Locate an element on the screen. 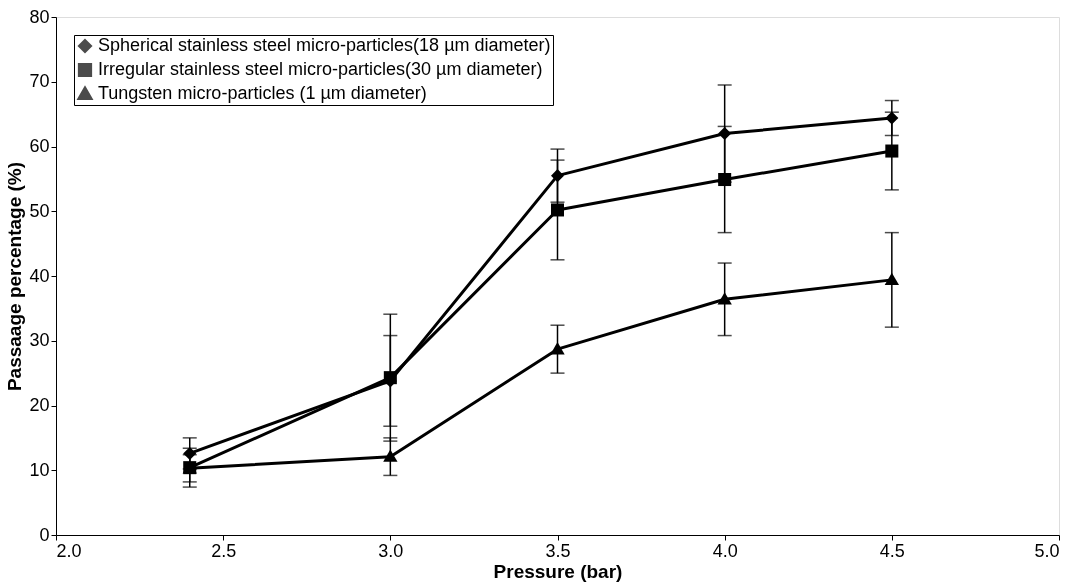 This screenshot has width=1075, height=586. x-tick-label: 2.0 is located at coordinates (69, 550).